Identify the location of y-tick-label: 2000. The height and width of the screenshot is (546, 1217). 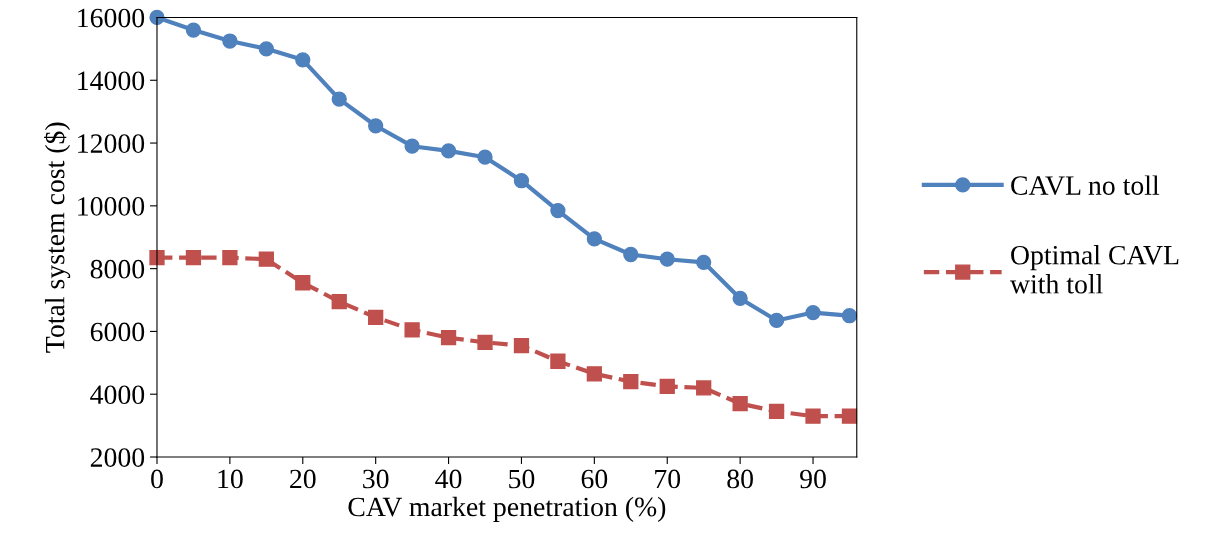
(117, 457).